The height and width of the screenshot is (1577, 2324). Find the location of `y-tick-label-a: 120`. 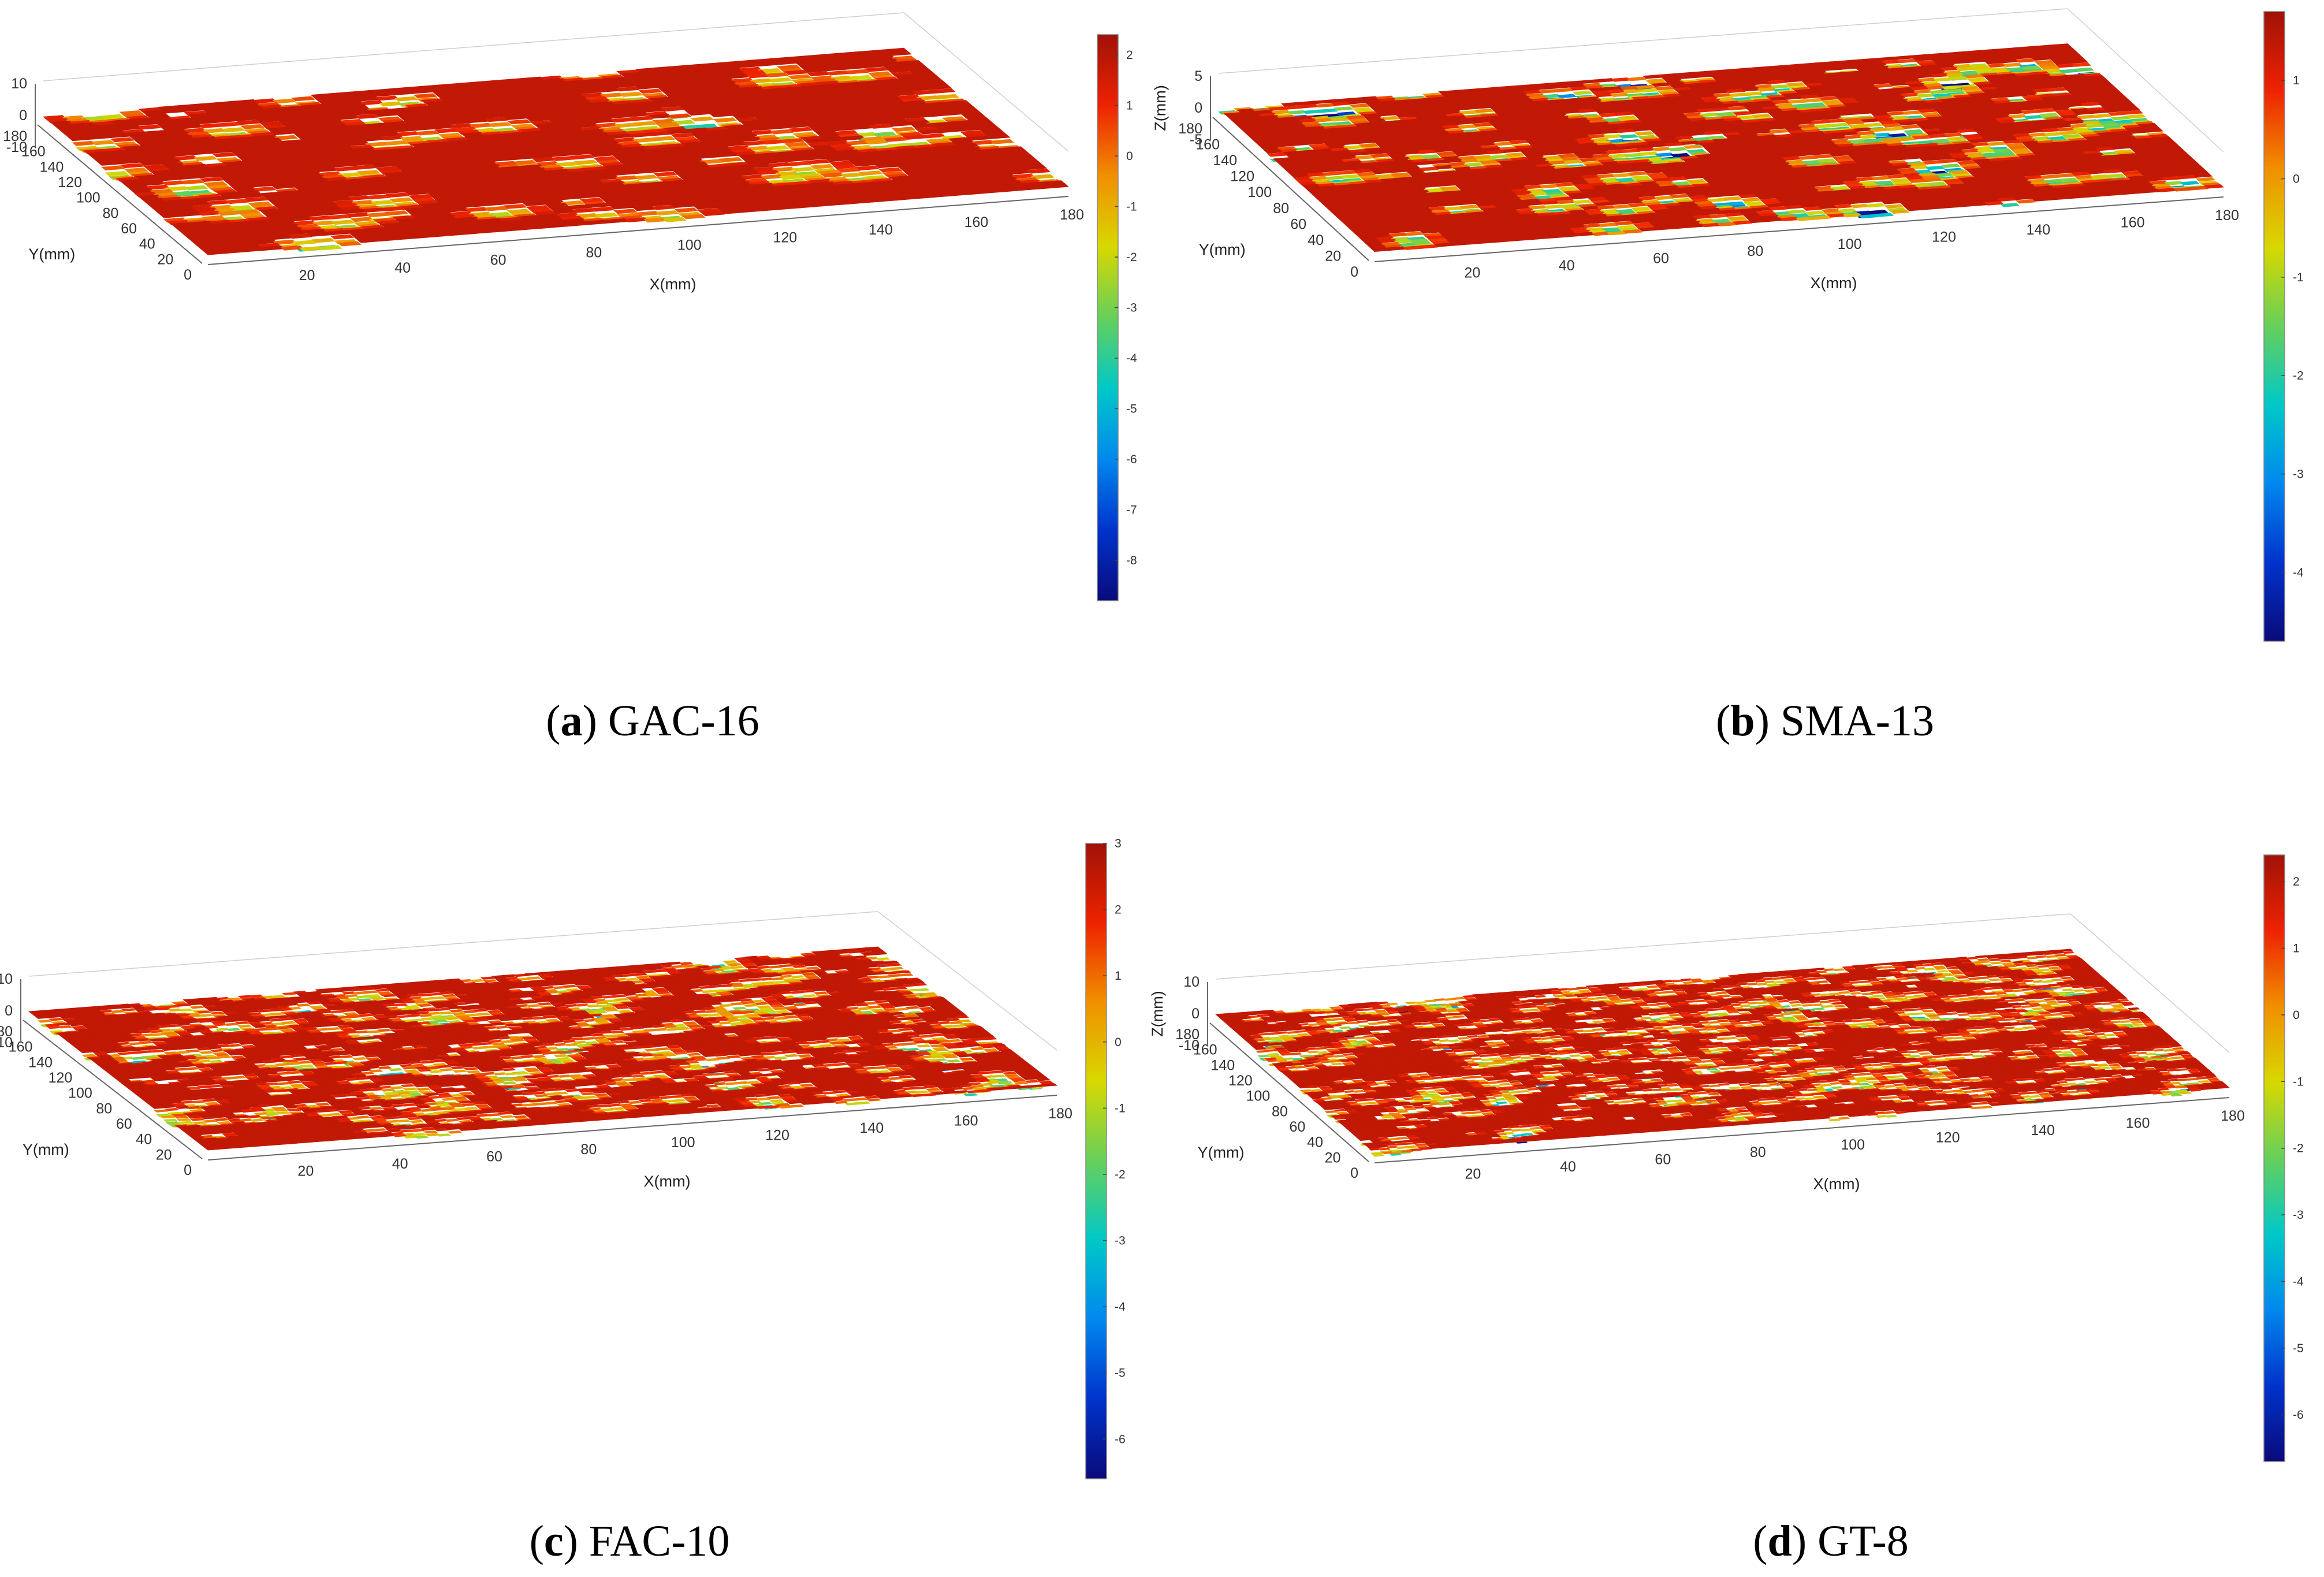

y-tick-label-a: 120 is located at coordinates (70, 182).